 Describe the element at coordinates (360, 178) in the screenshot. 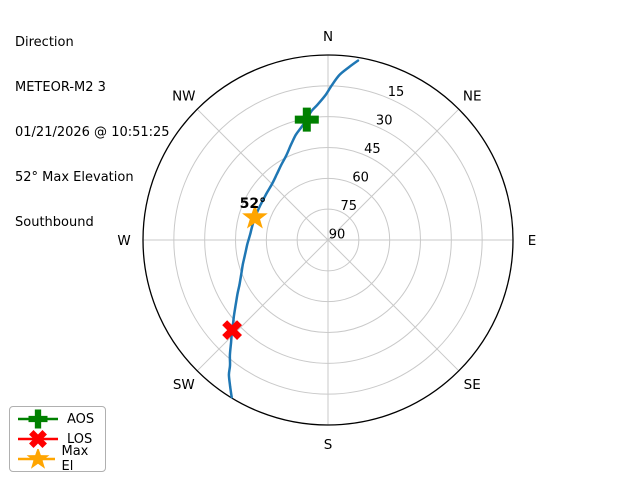

I see `elevation-label-60: 60` at that location.